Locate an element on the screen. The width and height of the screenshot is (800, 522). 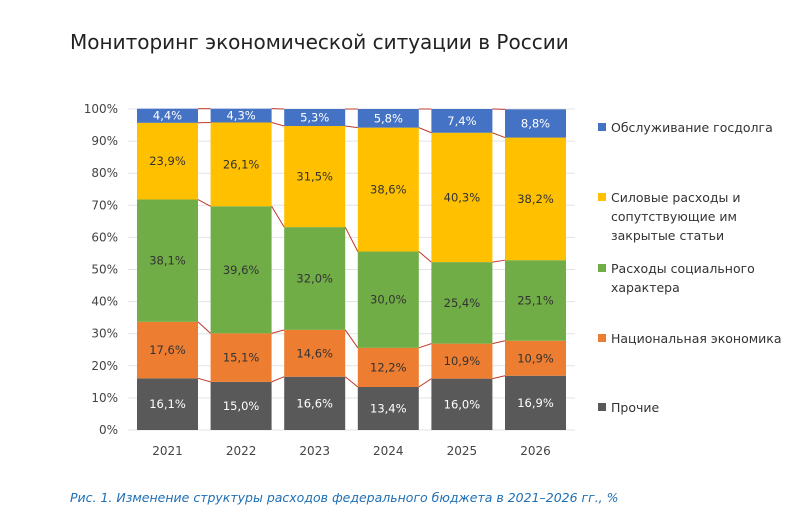
data-label: 4,3% is located at coordinates (240, 116).